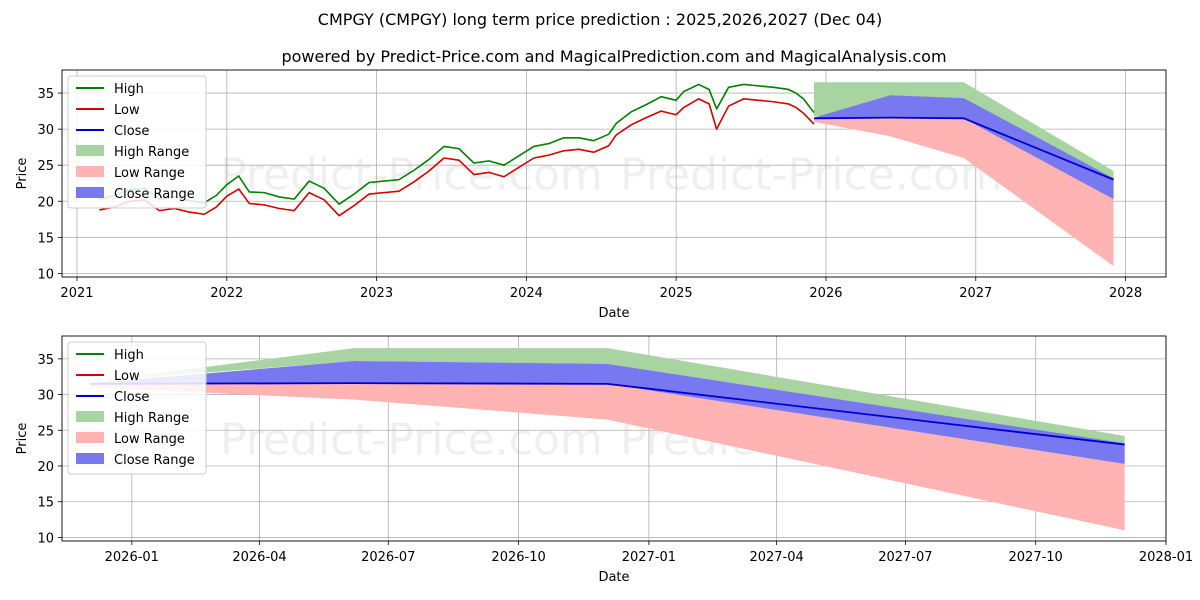  What do you see at coordinates (376, 293) in the screenshot?
I see `x-tick-label: 2023` at bounding box center [376, 293].